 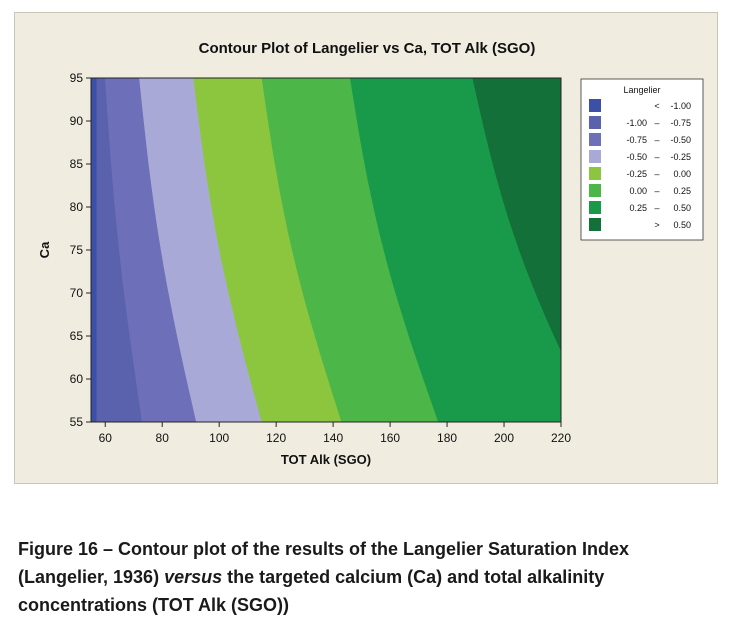 I want to click on x-tick-label: 60, so click(x=106, y=438).